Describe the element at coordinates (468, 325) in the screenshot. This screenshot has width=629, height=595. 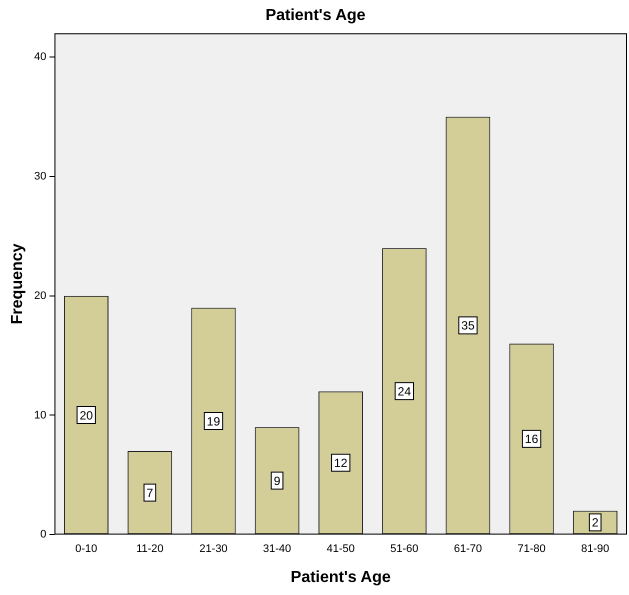
I see `data-label: 35` at that location.